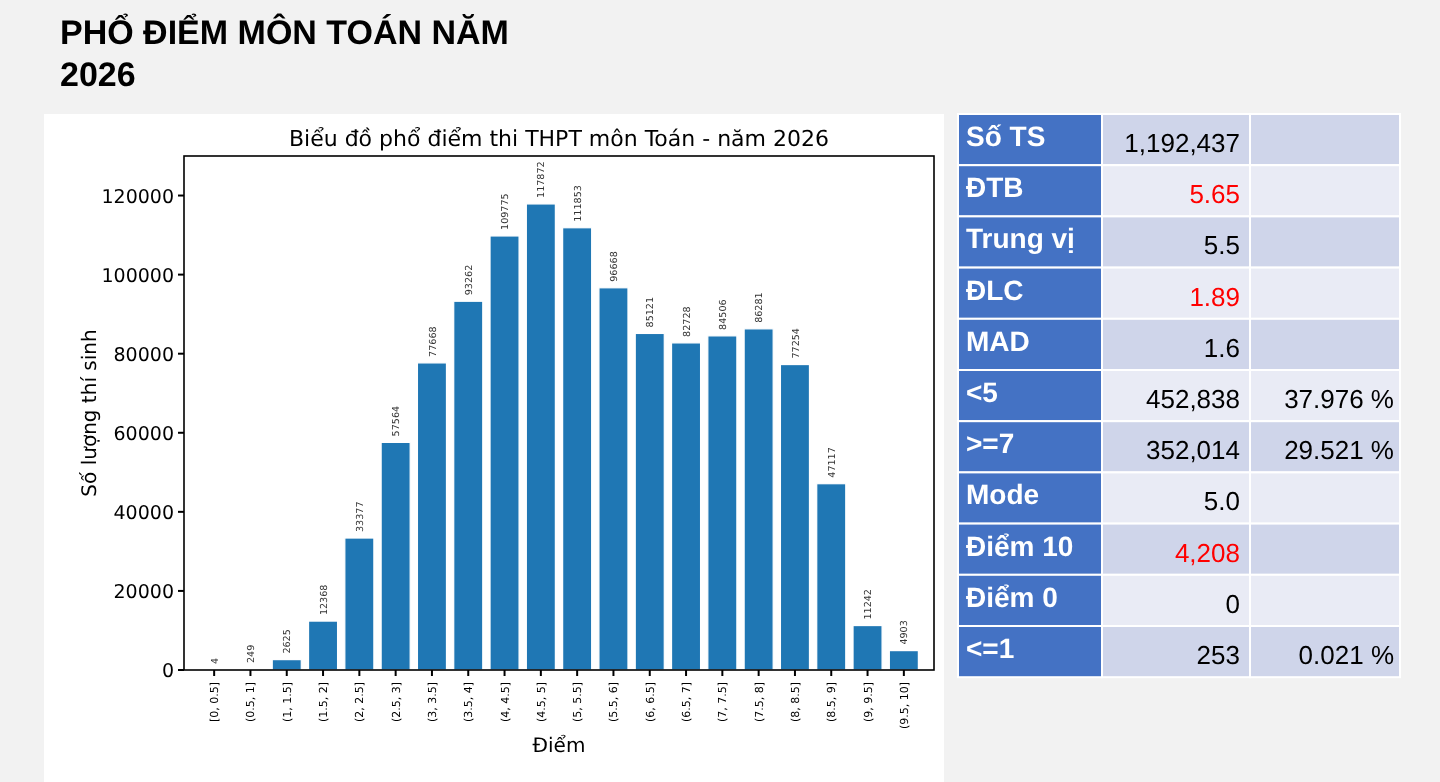 This screenshot has height=782, width=1440. What do you see at coordinates (1339, 399) in the screenshot?
I see `text: 37.976 %` at bounding box center [1339, 399].